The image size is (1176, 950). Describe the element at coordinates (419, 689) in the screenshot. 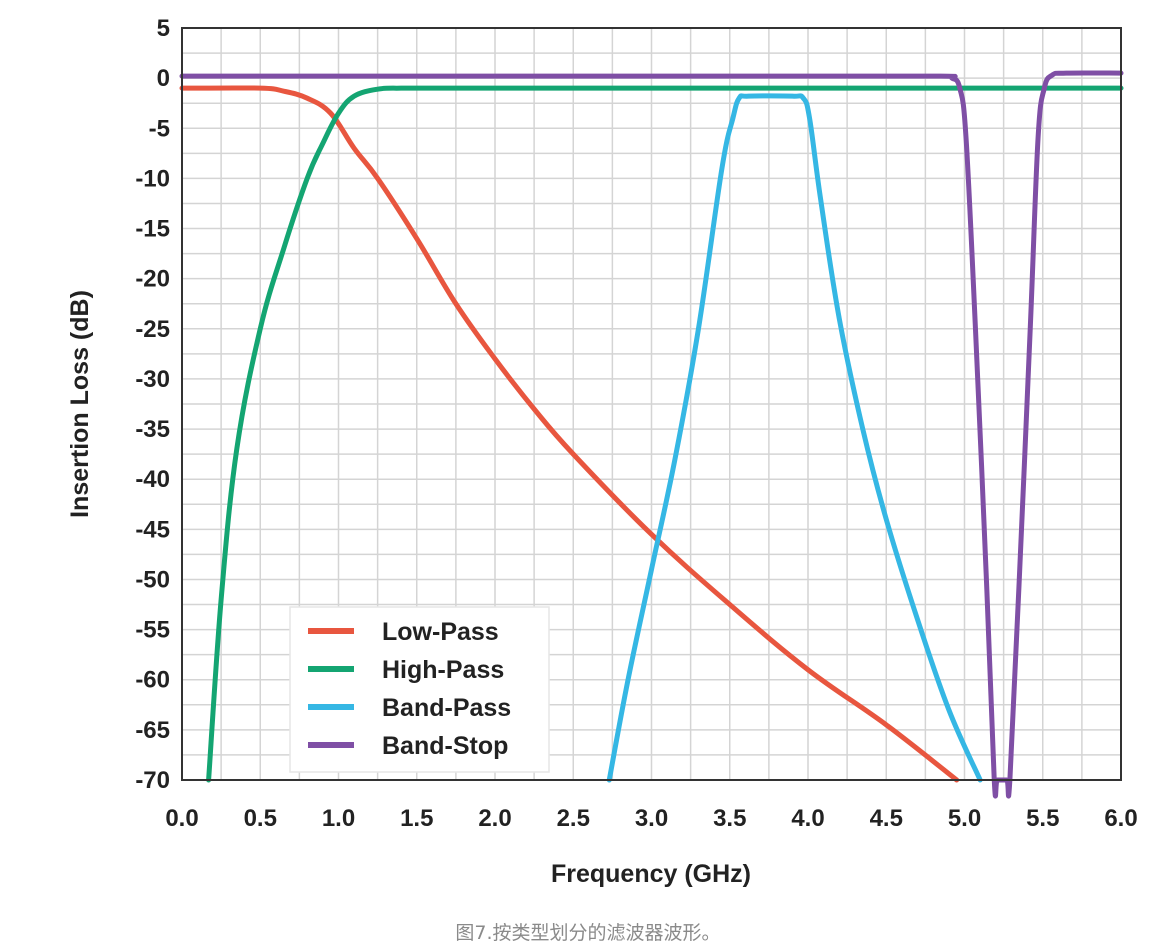

I see `legend: Low-Pass High-Pass Band-Pass Band-Stop` at that location.